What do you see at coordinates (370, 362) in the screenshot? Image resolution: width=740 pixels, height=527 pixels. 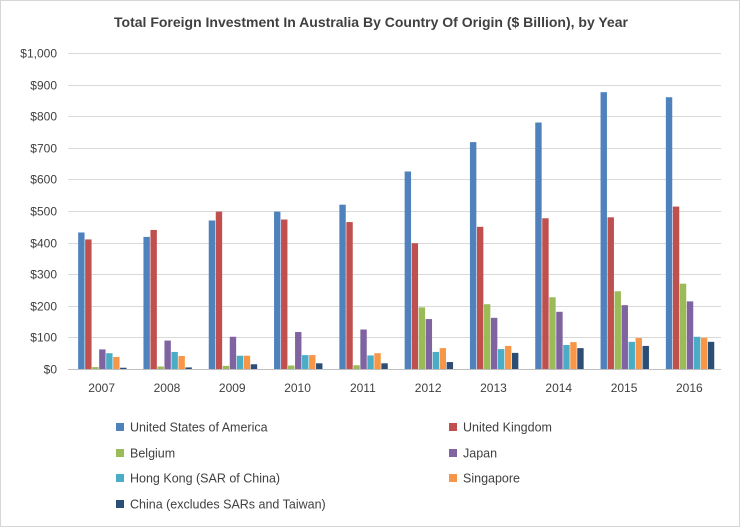 I see `bar-hong-kong-sar-of-china-2011` at bounding box center [370, 362].